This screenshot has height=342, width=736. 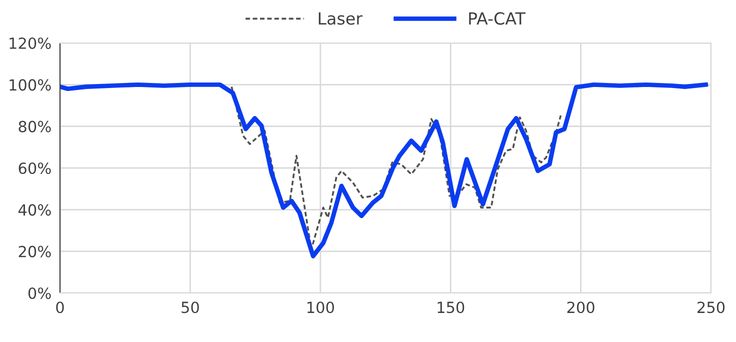 What do you see at coordinates (190, 308) in the screenshot?
I see `x-tick-label: 50` at bounding box center [190, 308].